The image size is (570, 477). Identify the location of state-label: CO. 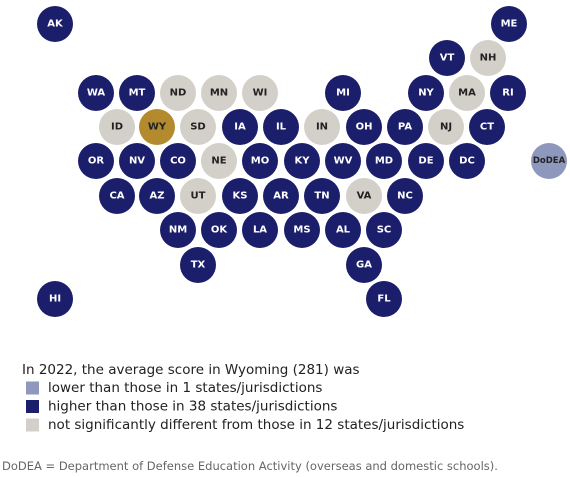
(178, 161).